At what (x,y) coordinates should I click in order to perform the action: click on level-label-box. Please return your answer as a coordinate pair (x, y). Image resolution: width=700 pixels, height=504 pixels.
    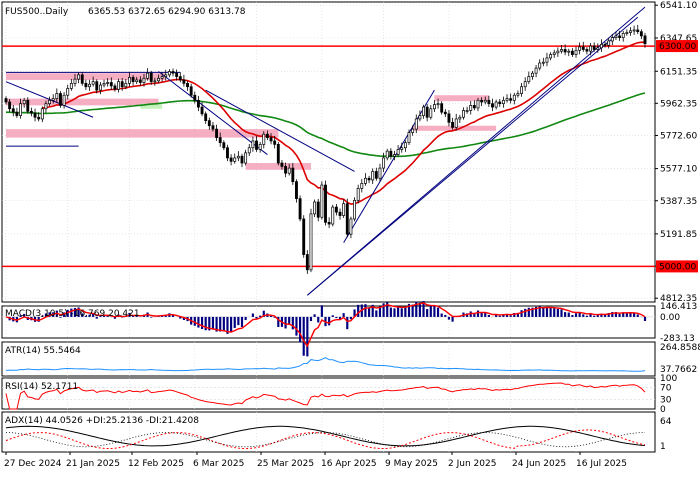
    Looking at the image, I should click on (677, 46).